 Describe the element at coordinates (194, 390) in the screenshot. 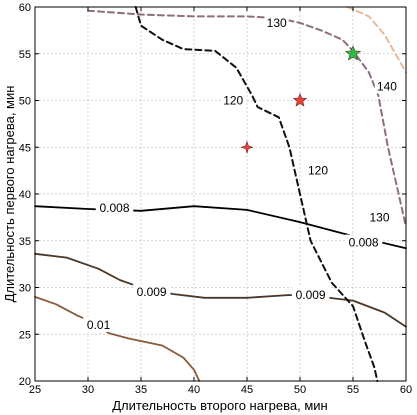

I see `x-tick-label: 40` at that location.